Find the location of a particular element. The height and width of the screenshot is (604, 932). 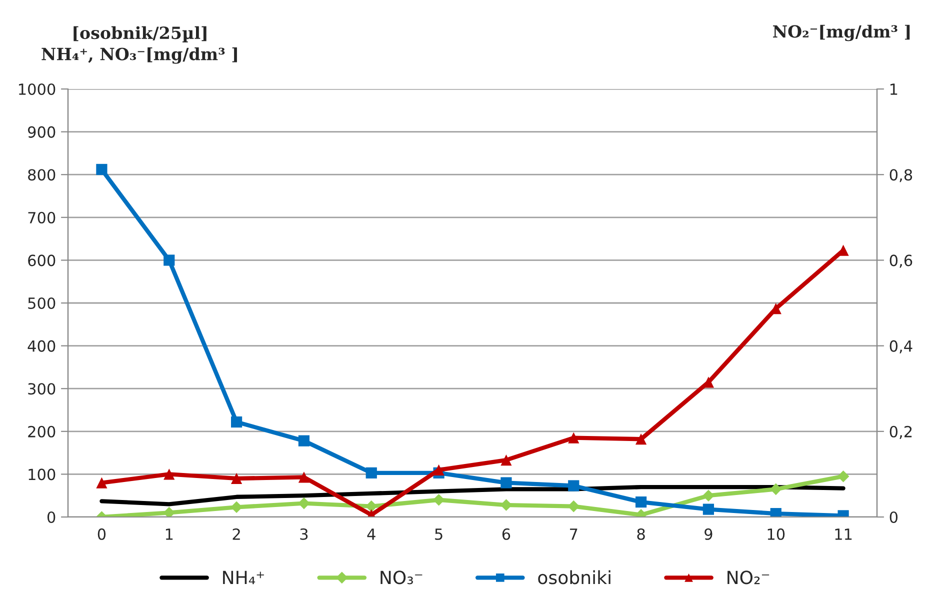

x-tick-label: 11 is located at coordinates (843, 534).